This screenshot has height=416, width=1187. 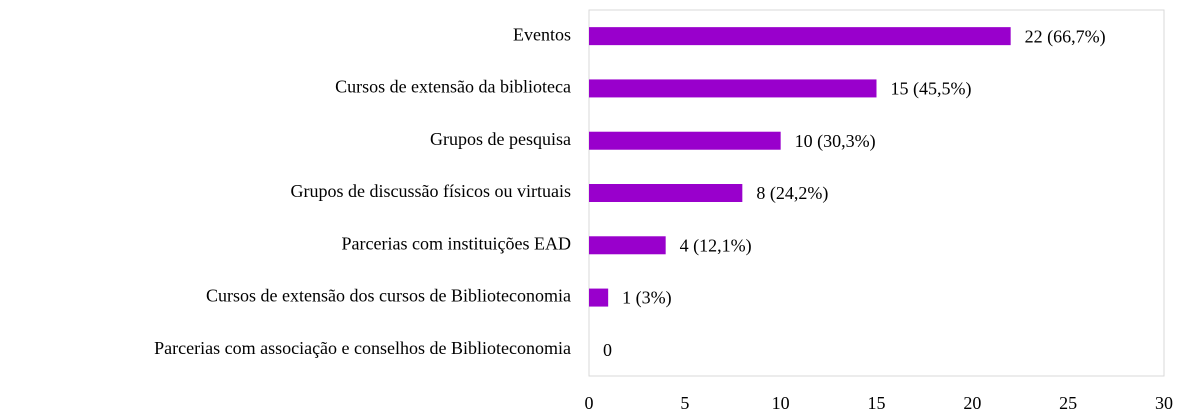 I want to click on value-label: 15 (45,5%), so click(x=931, y=89).